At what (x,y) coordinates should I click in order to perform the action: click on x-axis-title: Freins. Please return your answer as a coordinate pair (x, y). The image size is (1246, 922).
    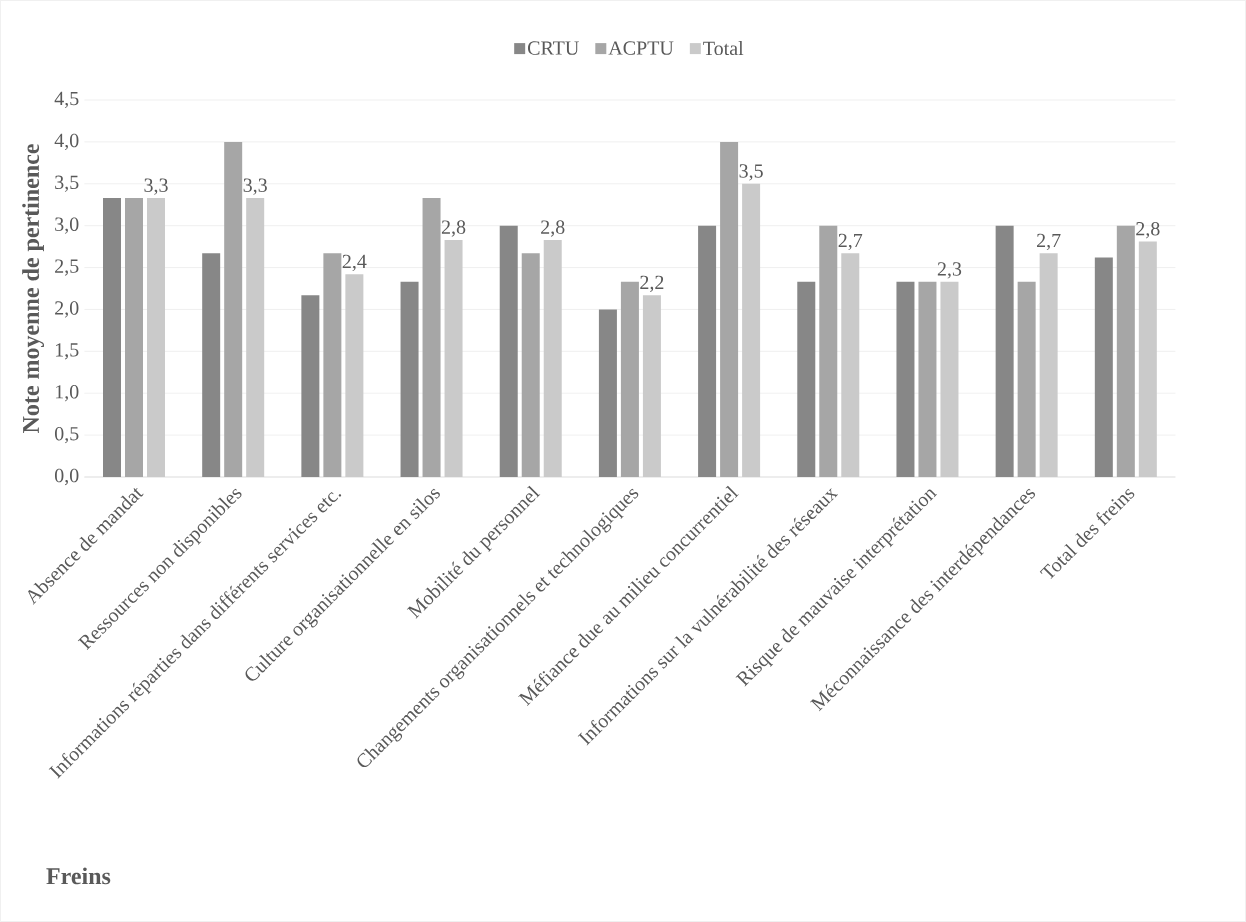
    Looking at the image, I should click on (78, 876).